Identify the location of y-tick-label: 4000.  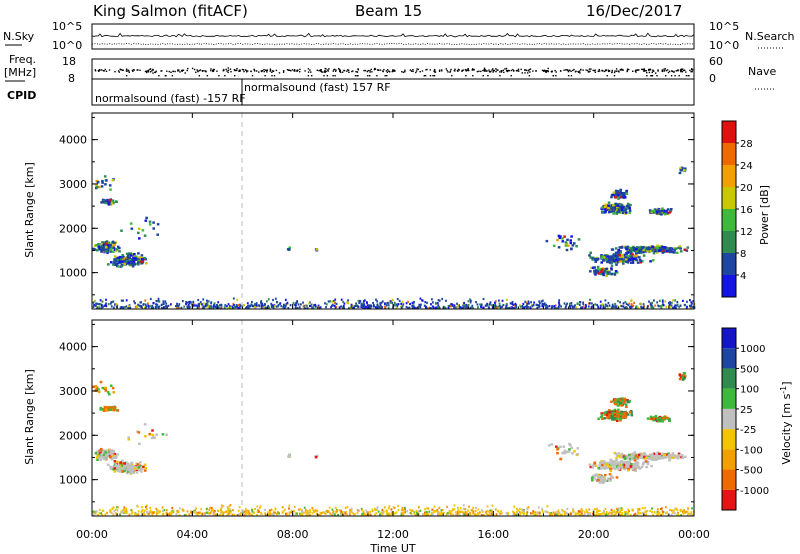
(73, 140).